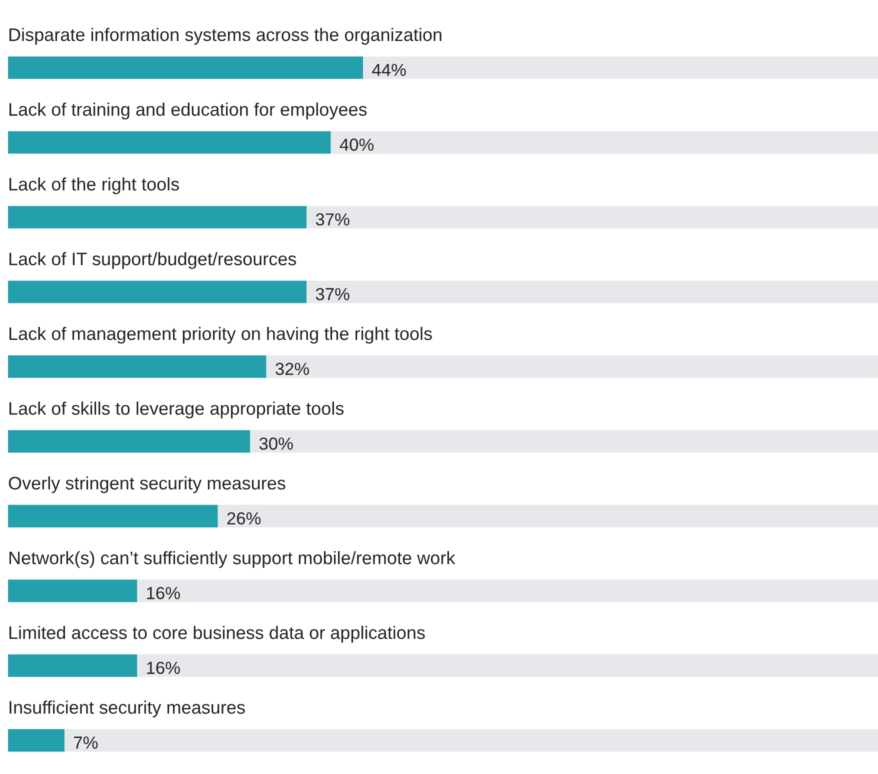 The width and height of the screenshot is (878, 774). Describe the element at coordinates (152, 260) in the screenshot. I see `y-tick-label: Lack of IT support/budget/resources` at that location.